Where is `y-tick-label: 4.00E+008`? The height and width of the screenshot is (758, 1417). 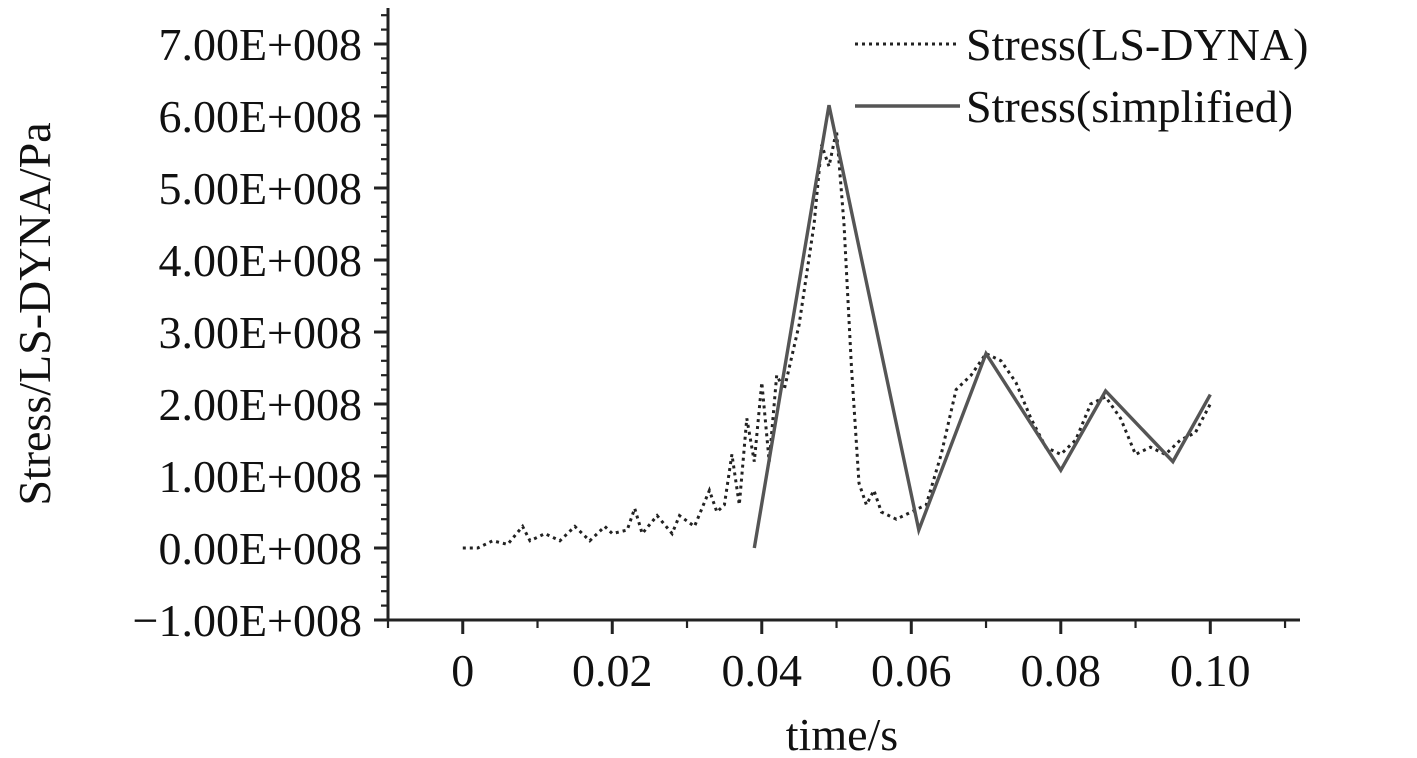 y-tick-label: 4.00E+008 is located at coordinates (260, 260).